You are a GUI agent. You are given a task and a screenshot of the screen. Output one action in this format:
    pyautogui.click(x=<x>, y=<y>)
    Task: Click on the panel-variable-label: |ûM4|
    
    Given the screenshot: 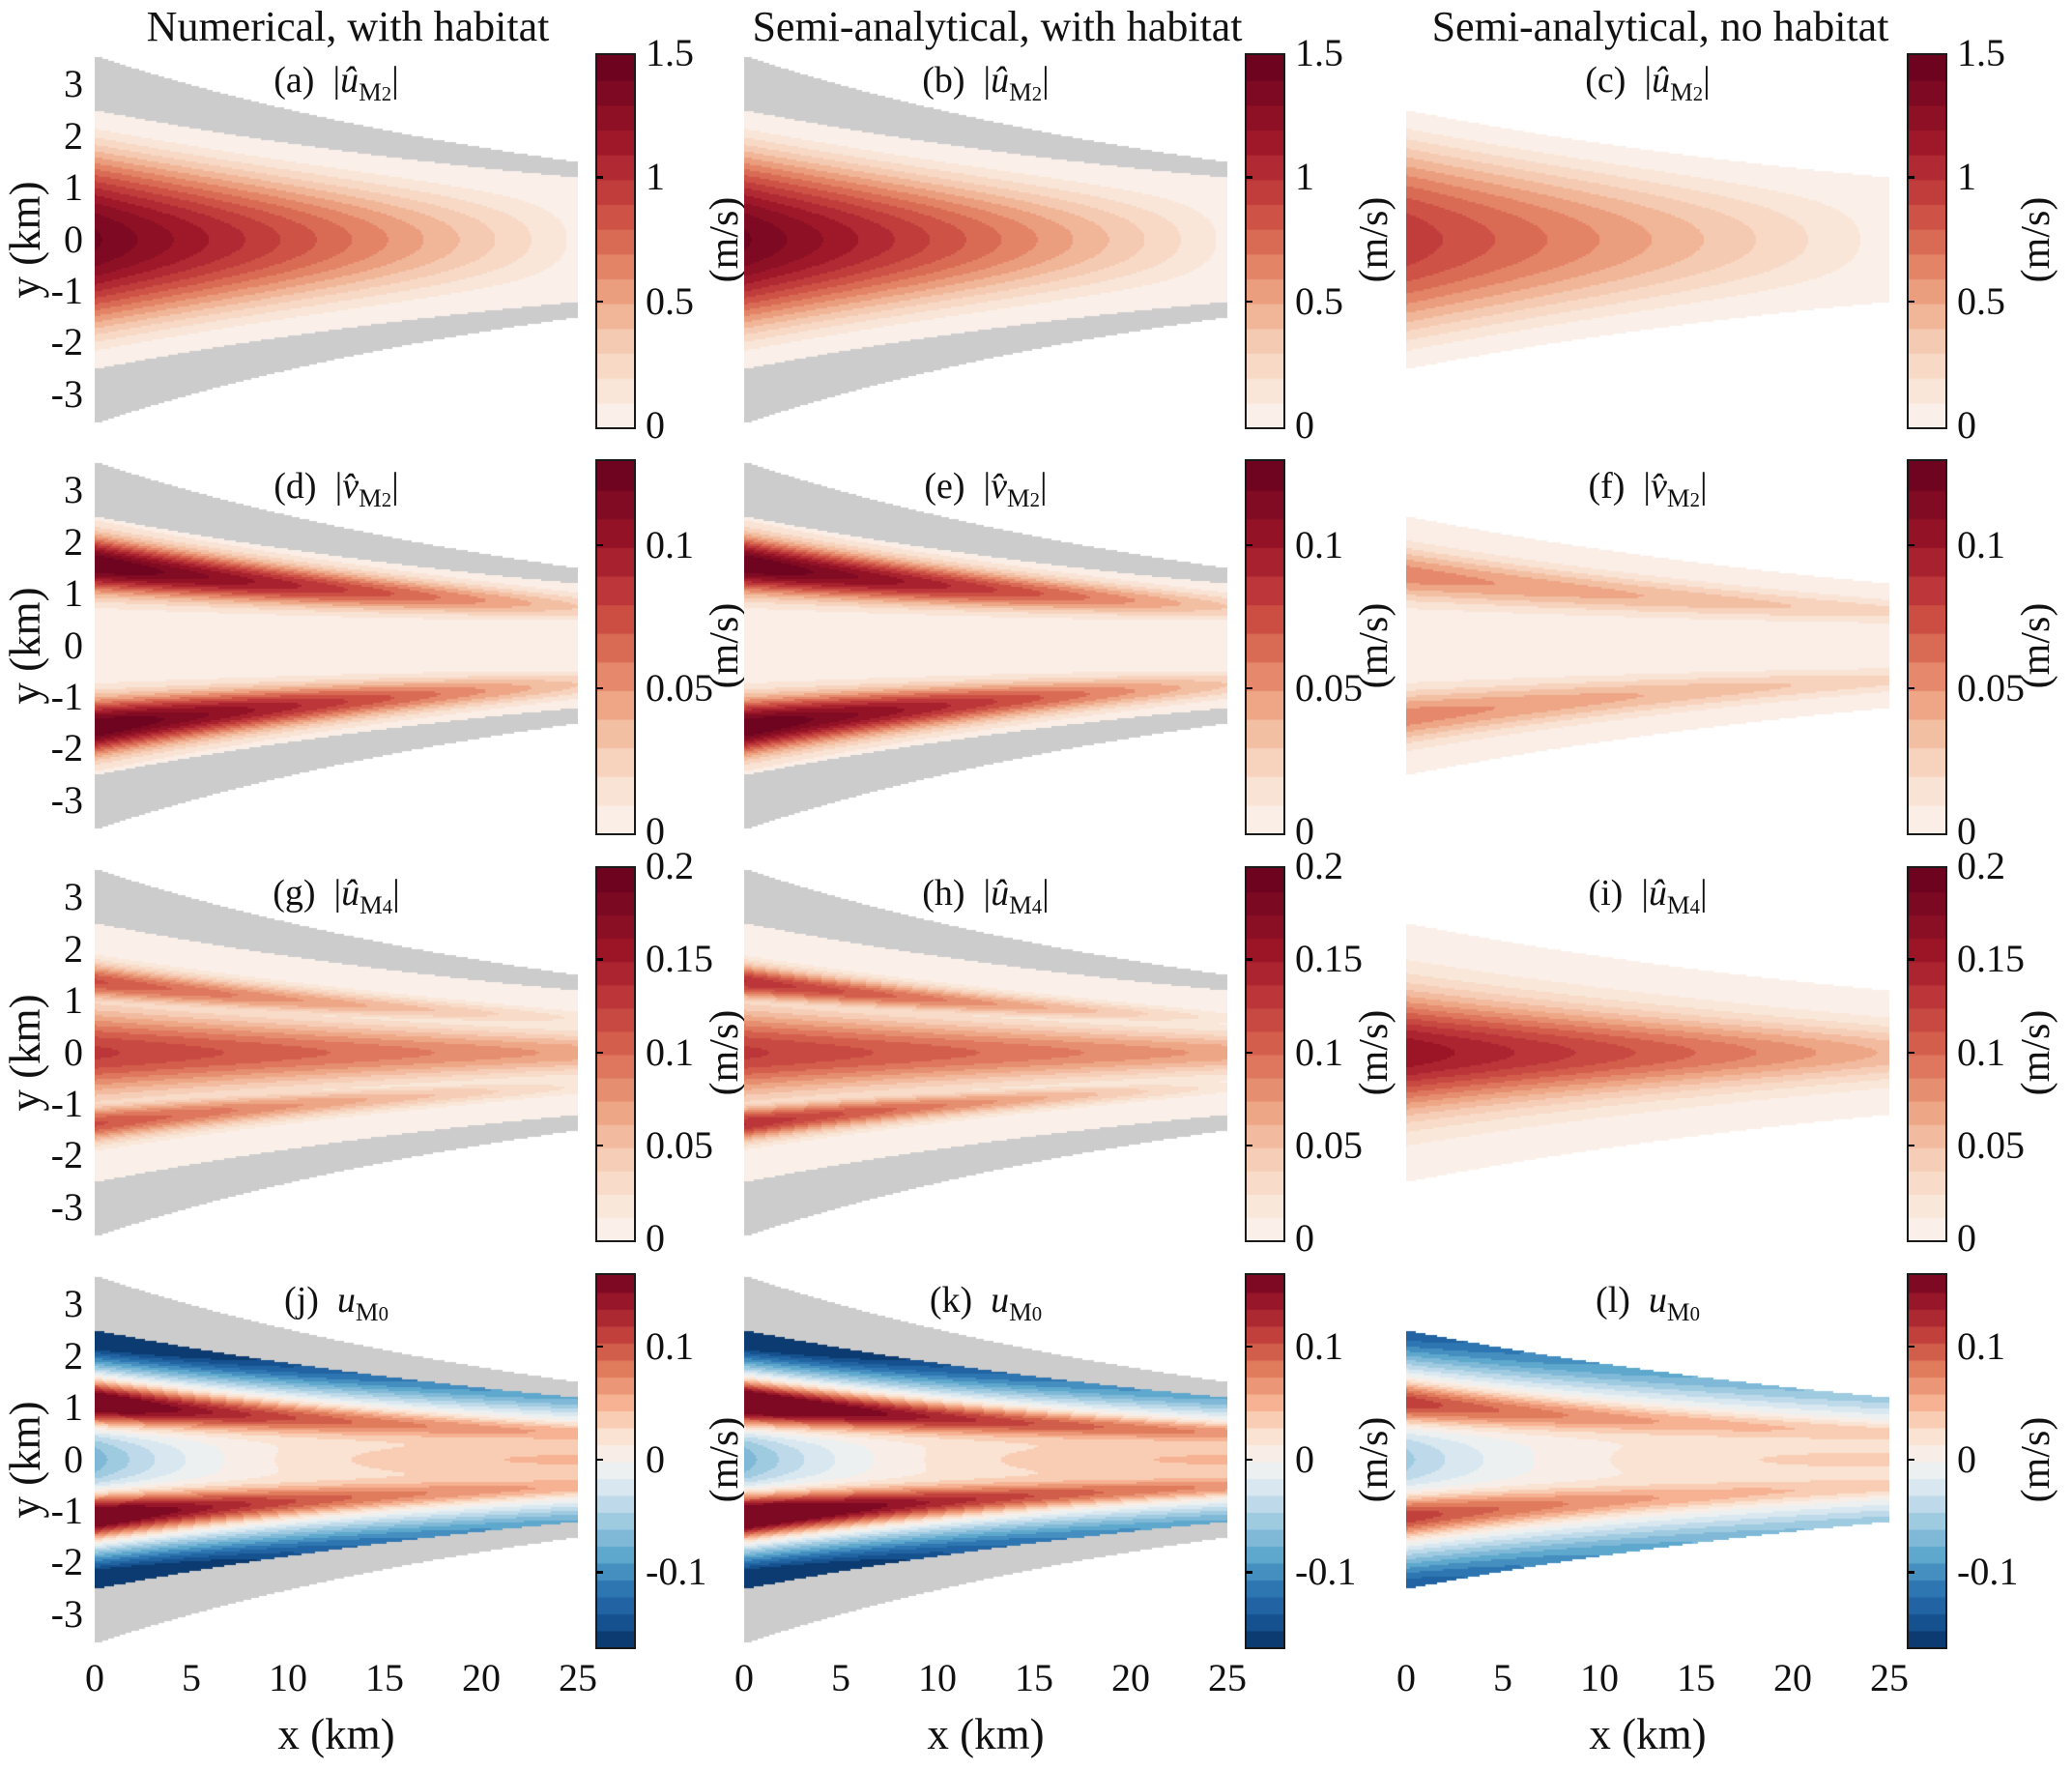 What is the action you would take?
    pyautogui.click(x=366, y=896)
    